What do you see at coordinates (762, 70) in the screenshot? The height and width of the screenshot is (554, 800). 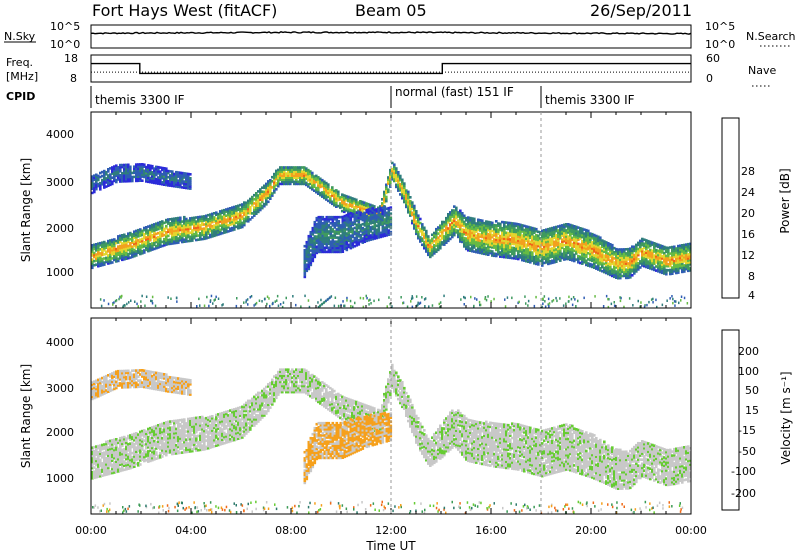 I see `nave-label: Nave` at bounding box center [762, 70].